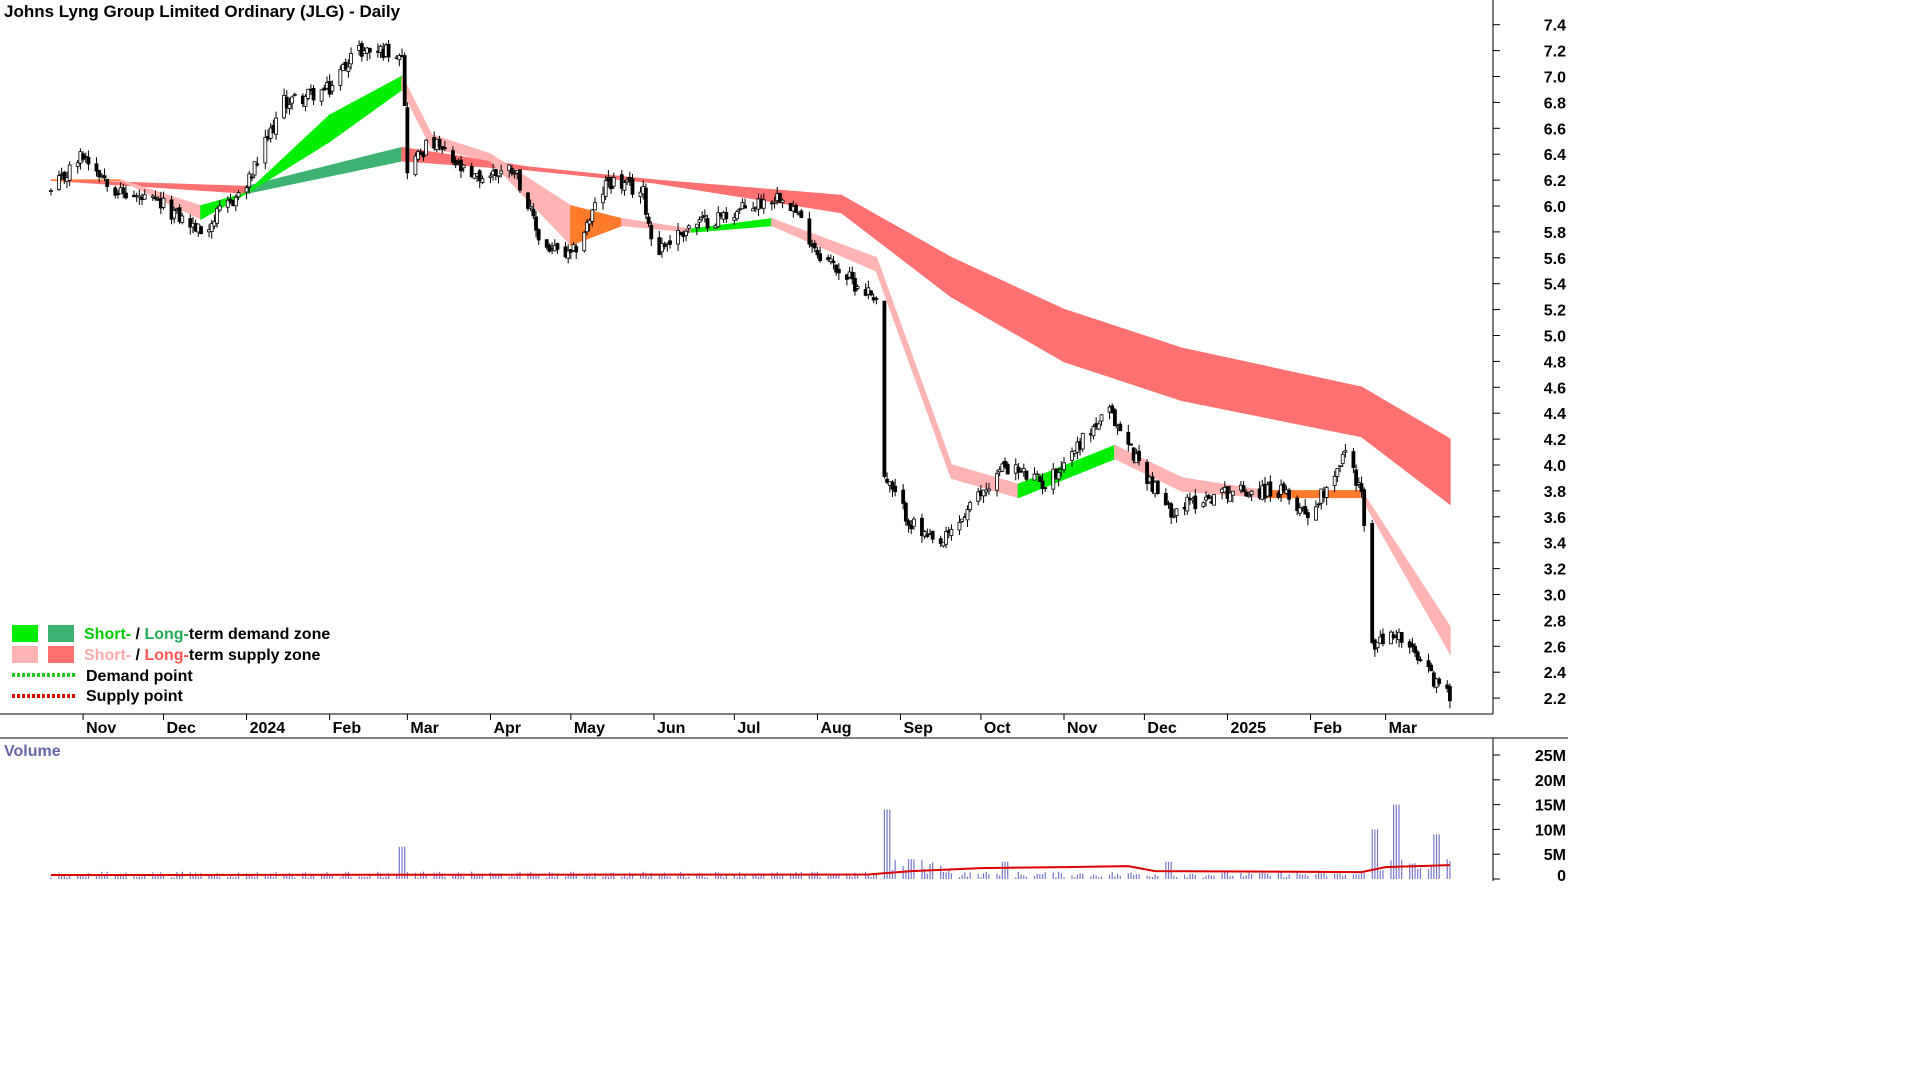 The width and height of the screenshot is (1920, 1080). I want to click on month-label: Nov, so click(1082, 728).